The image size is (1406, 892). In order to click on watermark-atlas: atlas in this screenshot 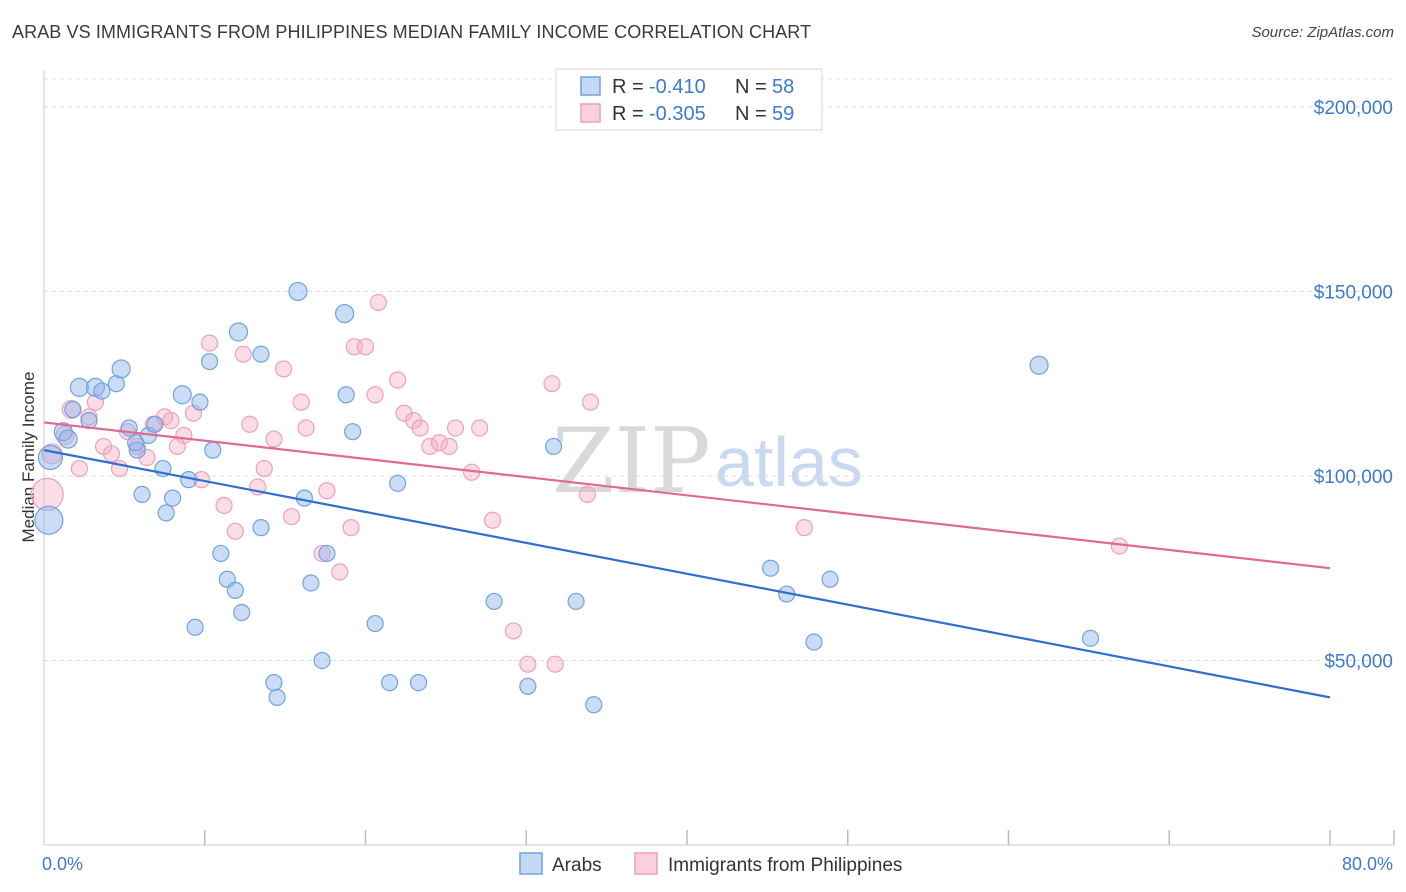, I will do `click(789, 462)`.